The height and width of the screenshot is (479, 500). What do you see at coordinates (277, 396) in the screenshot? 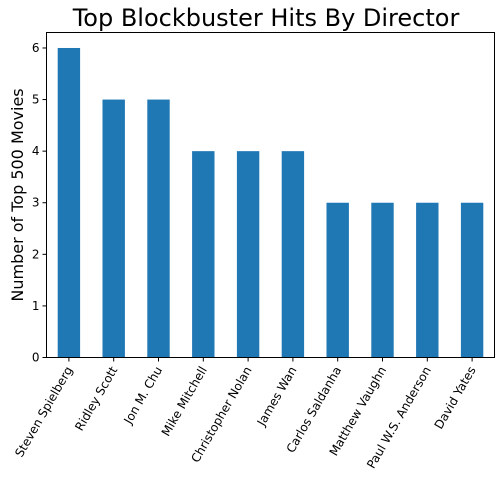
I see `x-tick-label: James Wan` at bounding box center [277, 396].